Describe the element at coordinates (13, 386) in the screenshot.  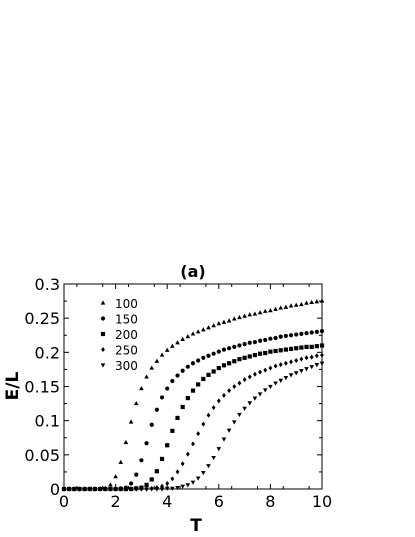
I see `y-axis-label: E/L` at that location.